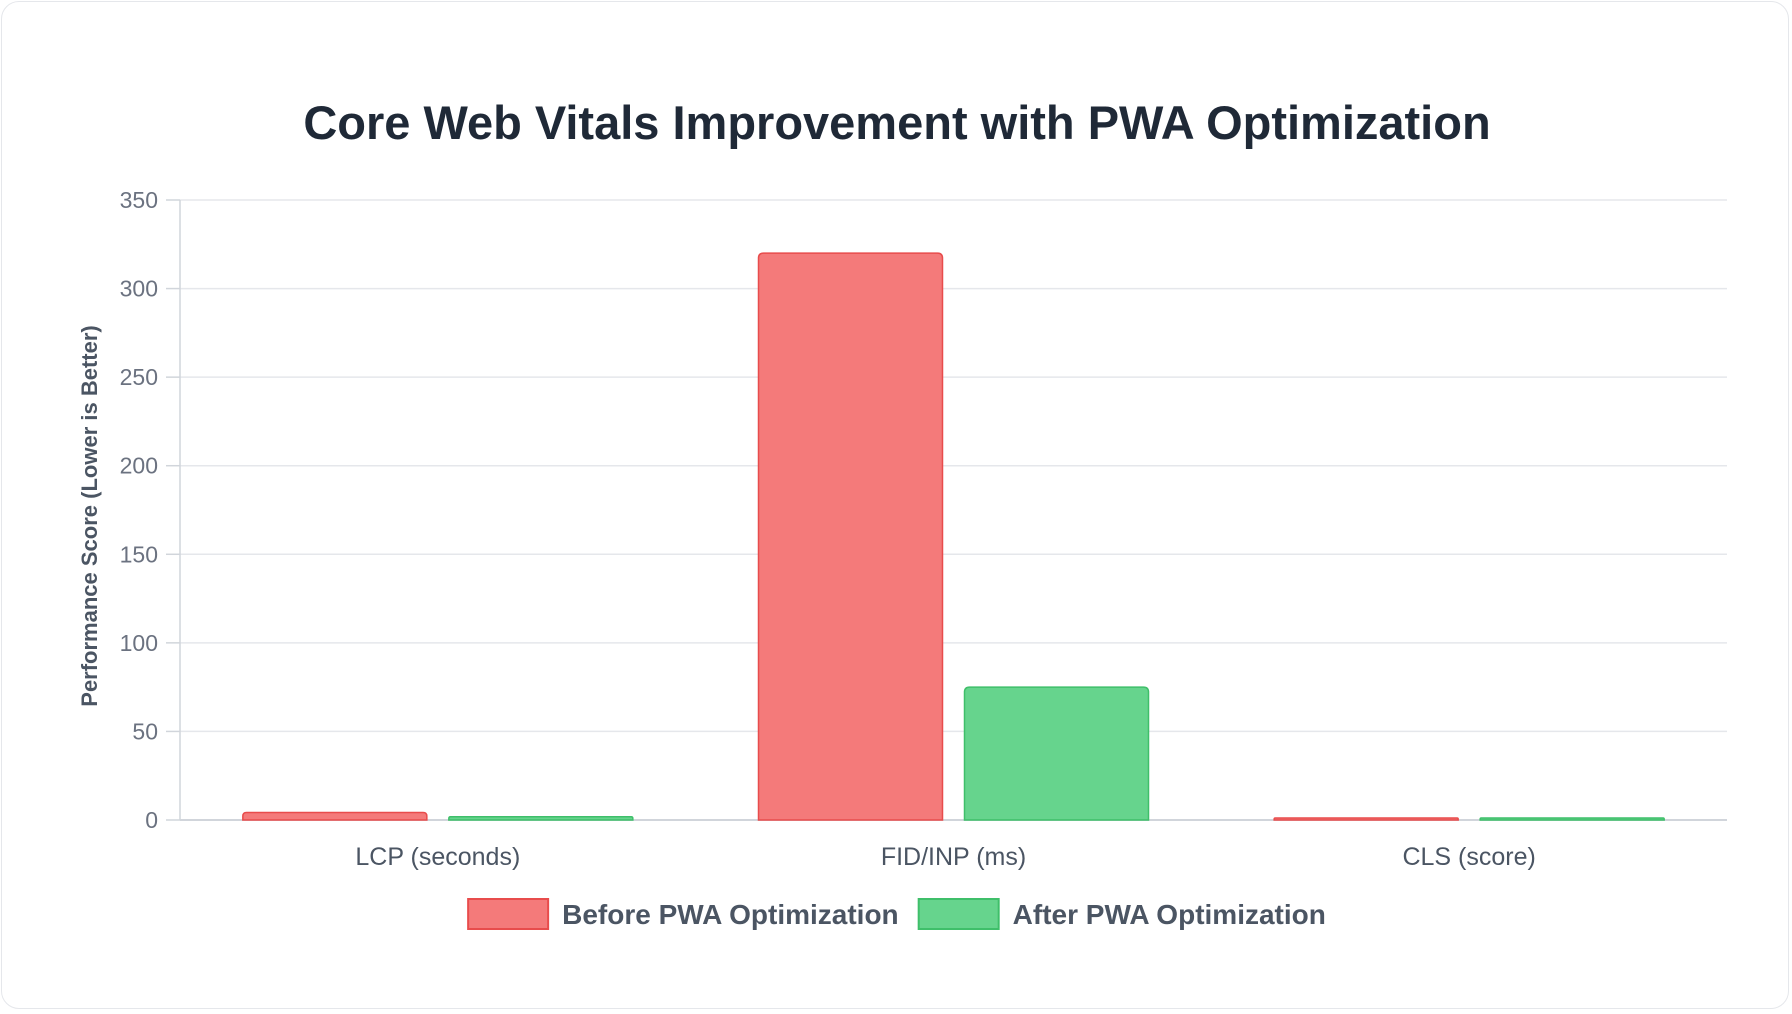 Image resolution: width=1792 pixels, height=1014 pixels. I want to click on y-tick-label: 250, so click(139, 377).